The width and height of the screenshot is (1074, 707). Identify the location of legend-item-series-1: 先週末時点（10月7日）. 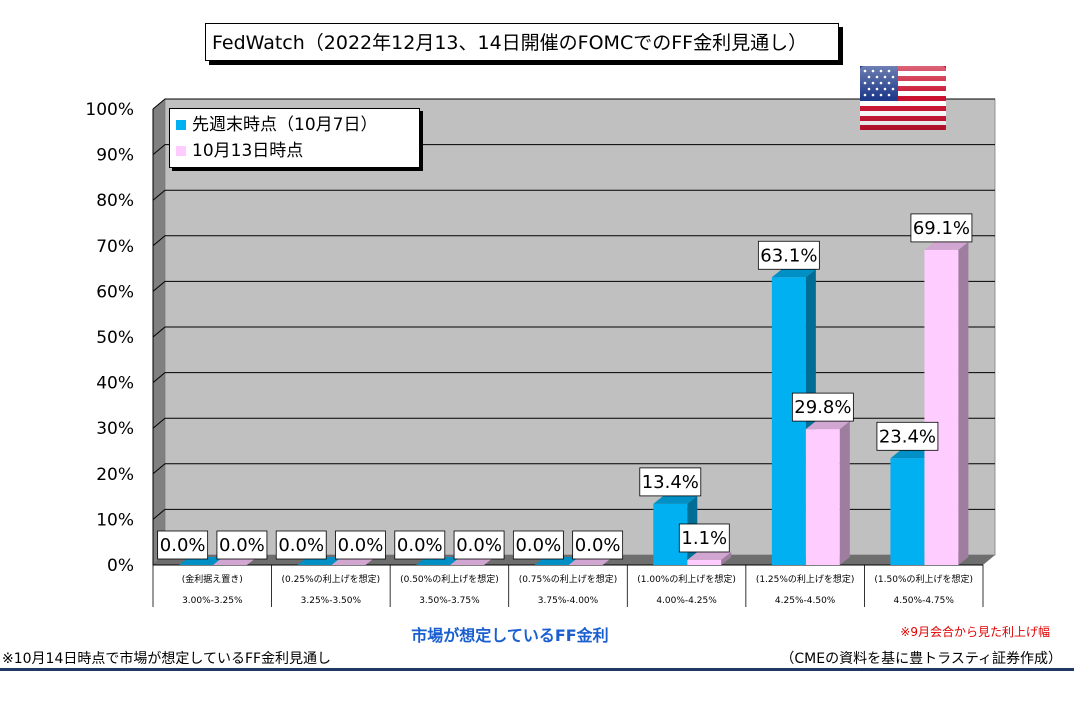
(276, 125).